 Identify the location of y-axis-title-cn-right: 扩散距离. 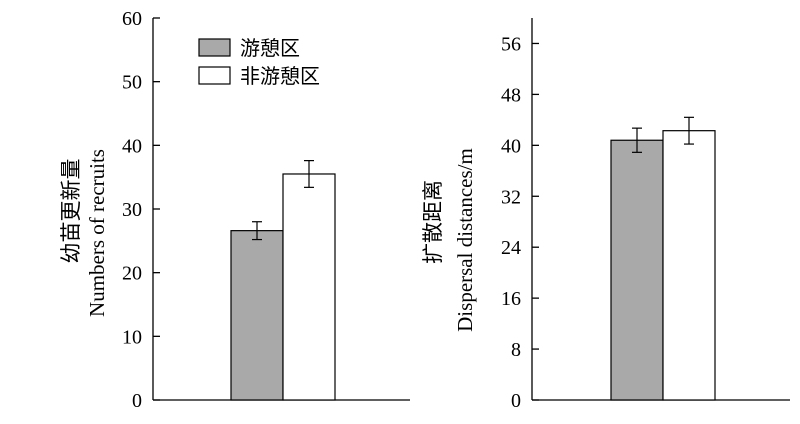
(433, 222).